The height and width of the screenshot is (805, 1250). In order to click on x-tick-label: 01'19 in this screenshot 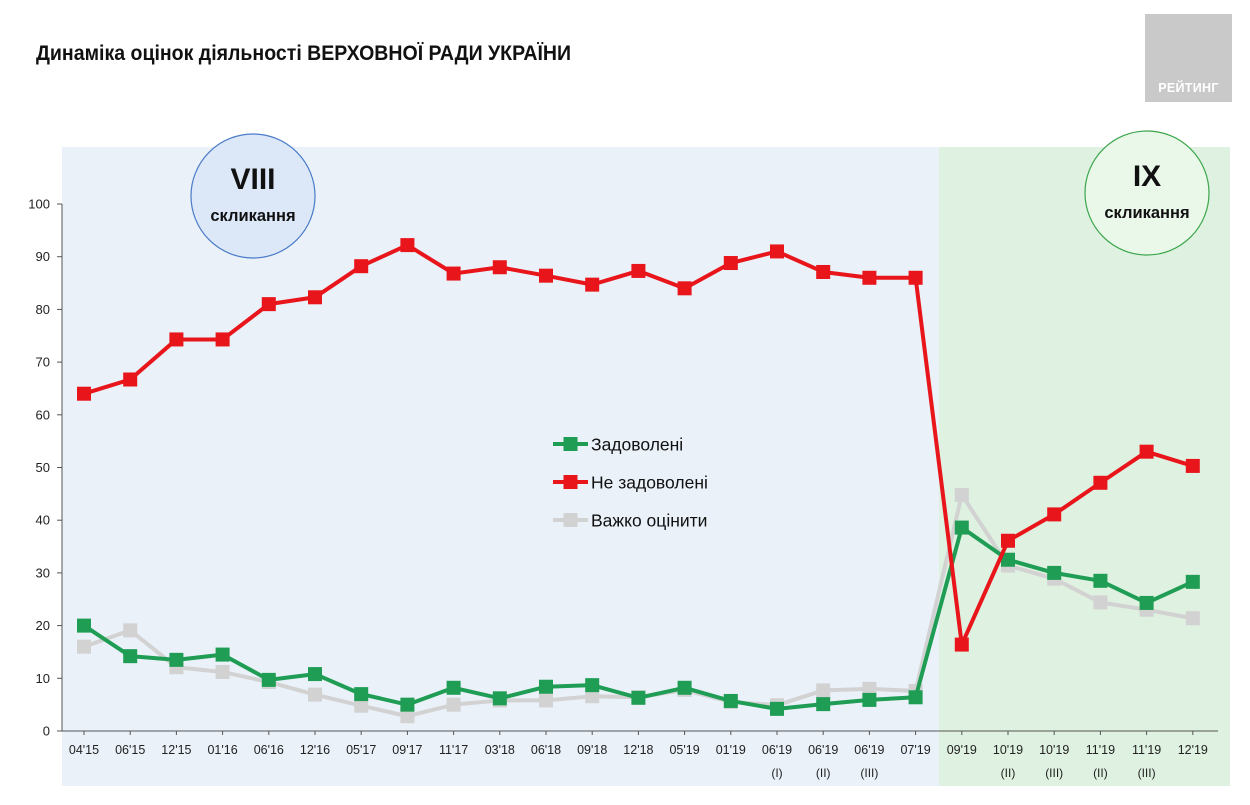, I will do `click(731, 750)`.